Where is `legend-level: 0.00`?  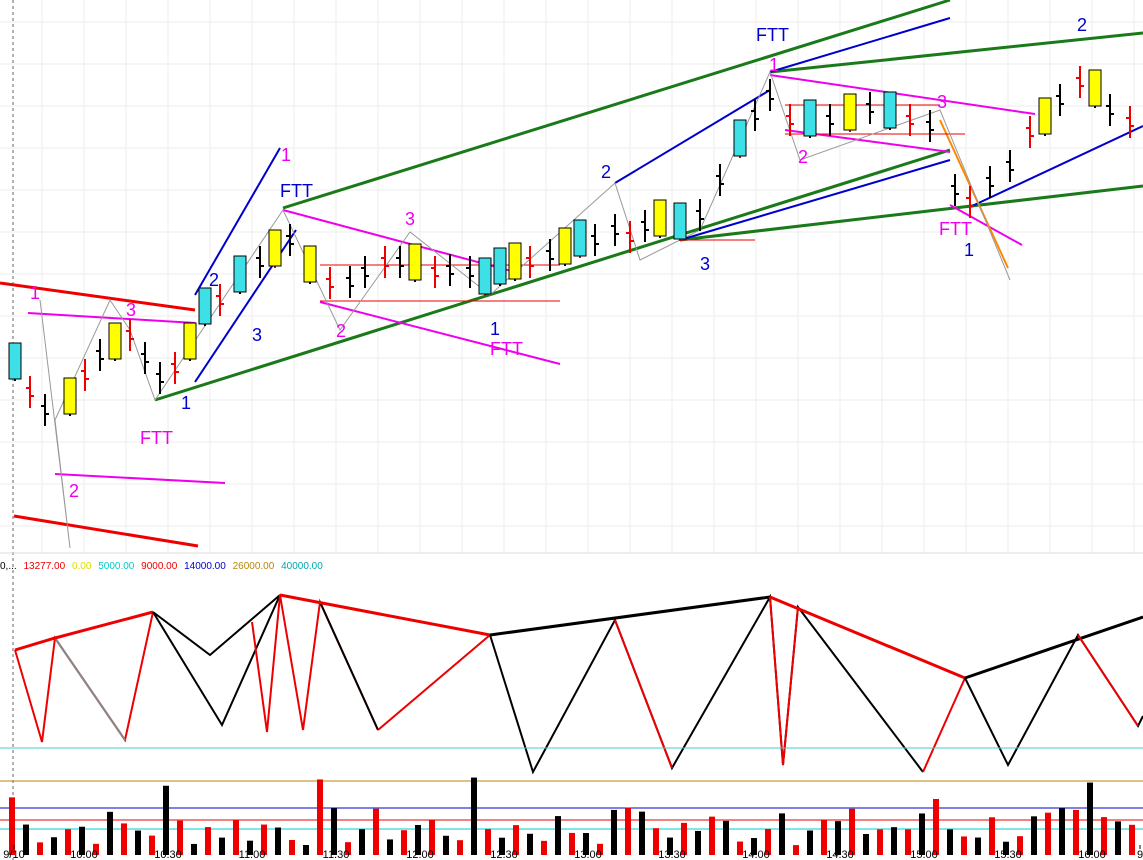
legend-level: 0.00 is located at coordinates (82, 566).